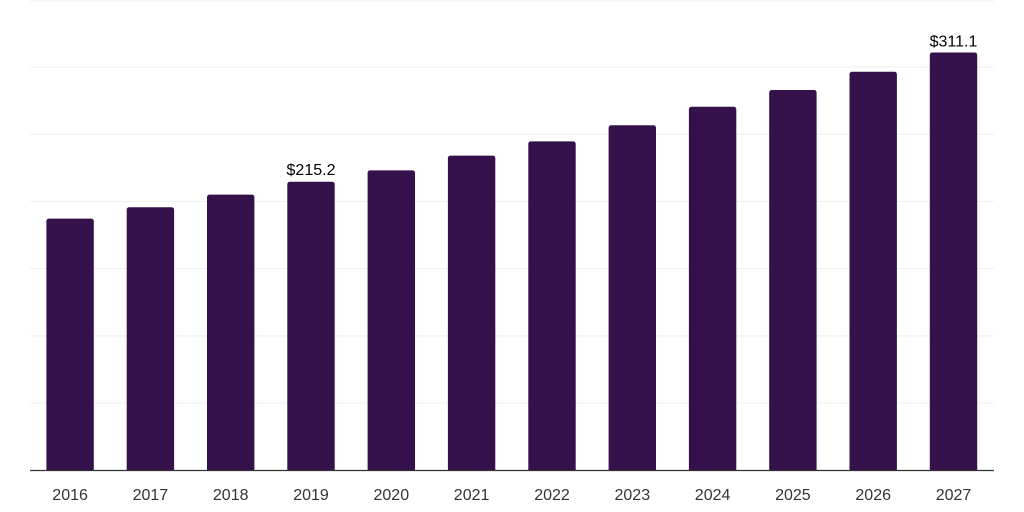 The image size is (1024, 512). What do you see at coordinates (472, 495) in the screenshot?
I see `svg-text: 2021` at bounding box center [472, 495].